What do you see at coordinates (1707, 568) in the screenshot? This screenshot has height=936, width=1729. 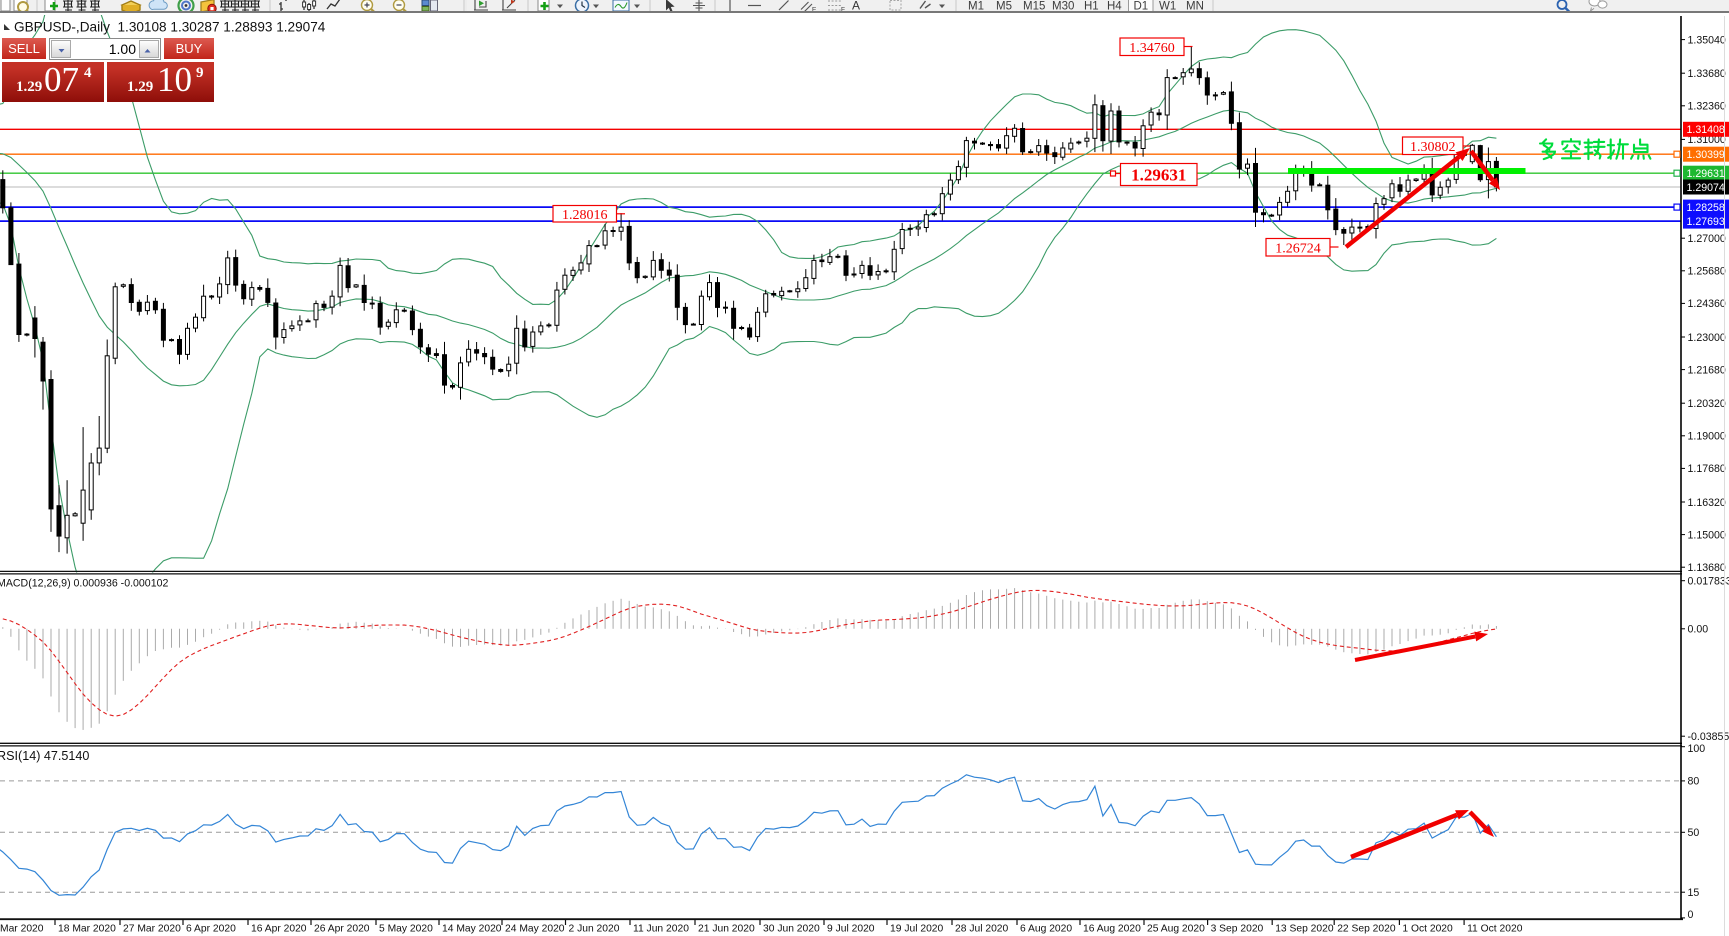 I see `svg-text: 1.13680` at bounding box center [1707, 568].